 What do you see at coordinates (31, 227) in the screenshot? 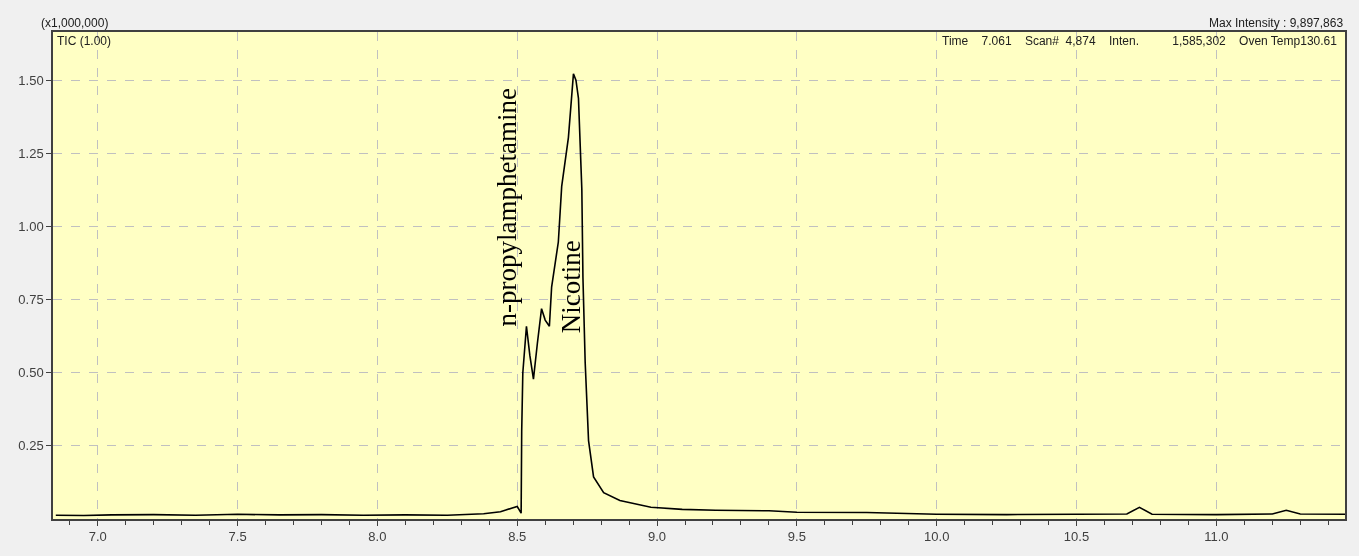
I see `y-tick-label: 1.00` at bounding box center [31, 227].